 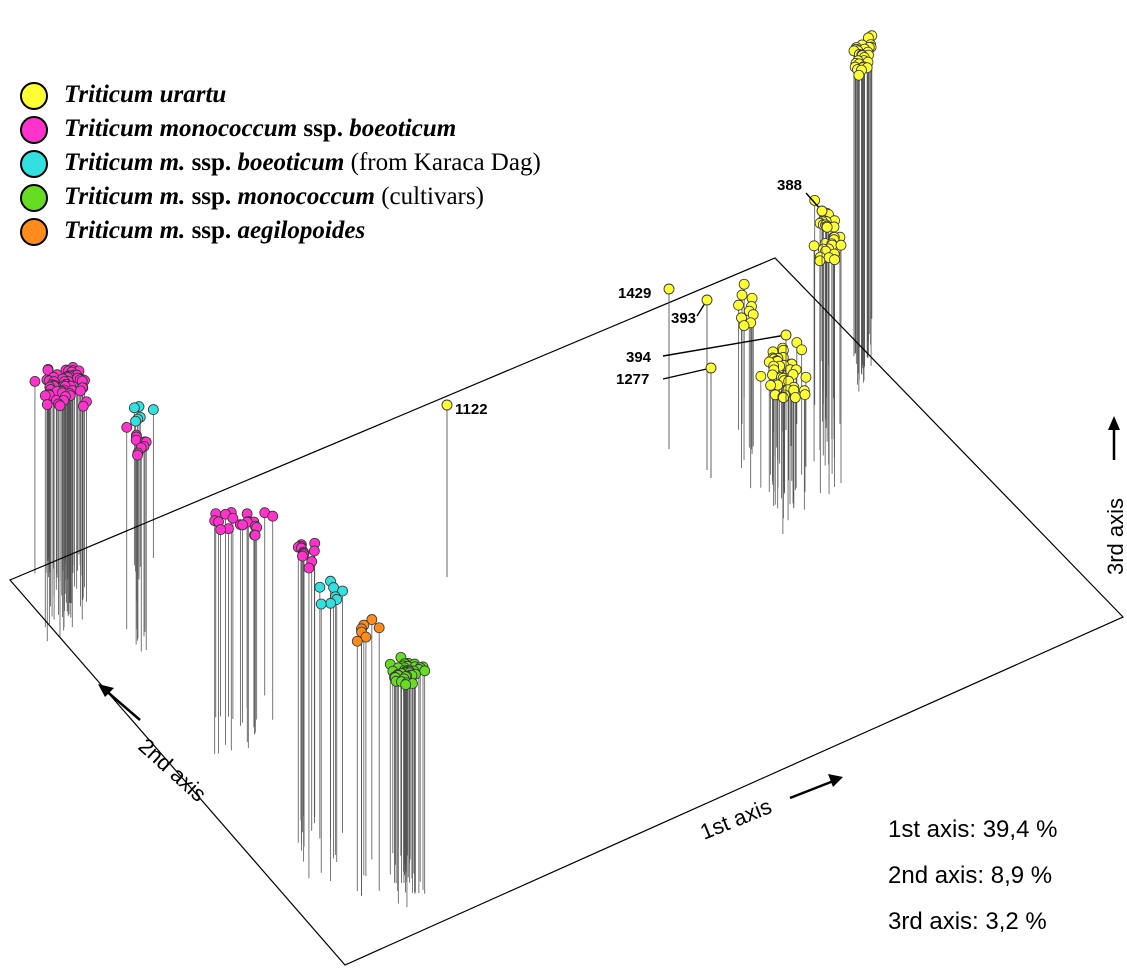 What do you see at coordinates (1115, 536) in the screenshot?
I see `axis-3rd-label: 3rd axis` at bounding box center [1115, 536].